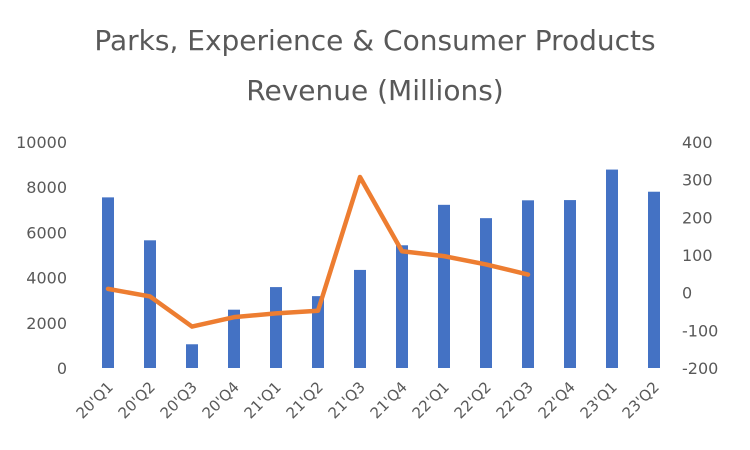  I want to click on x-tick-label: 21'Q2, so click(305, 400).